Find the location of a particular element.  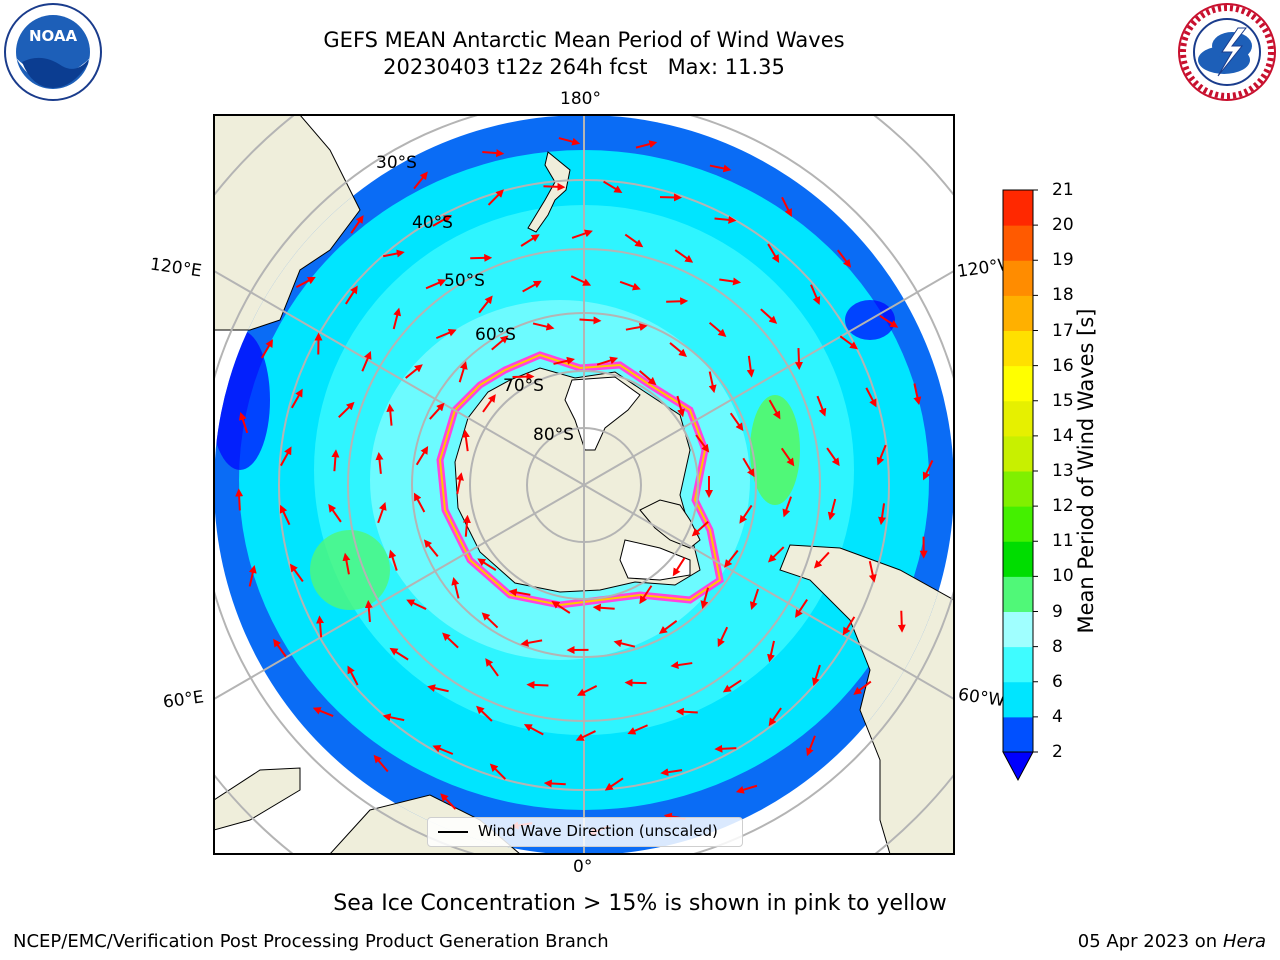

colorbar-tick-label: 21 is located at coordinates (1063, 190).